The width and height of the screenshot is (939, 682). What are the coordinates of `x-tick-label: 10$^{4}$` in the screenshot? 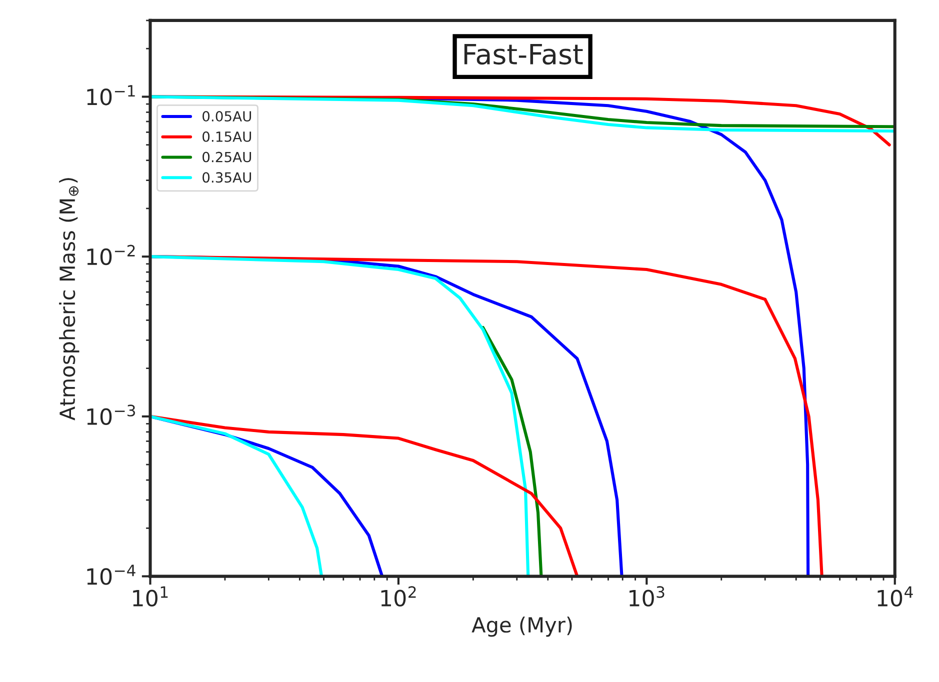 It's located at (895, 596).